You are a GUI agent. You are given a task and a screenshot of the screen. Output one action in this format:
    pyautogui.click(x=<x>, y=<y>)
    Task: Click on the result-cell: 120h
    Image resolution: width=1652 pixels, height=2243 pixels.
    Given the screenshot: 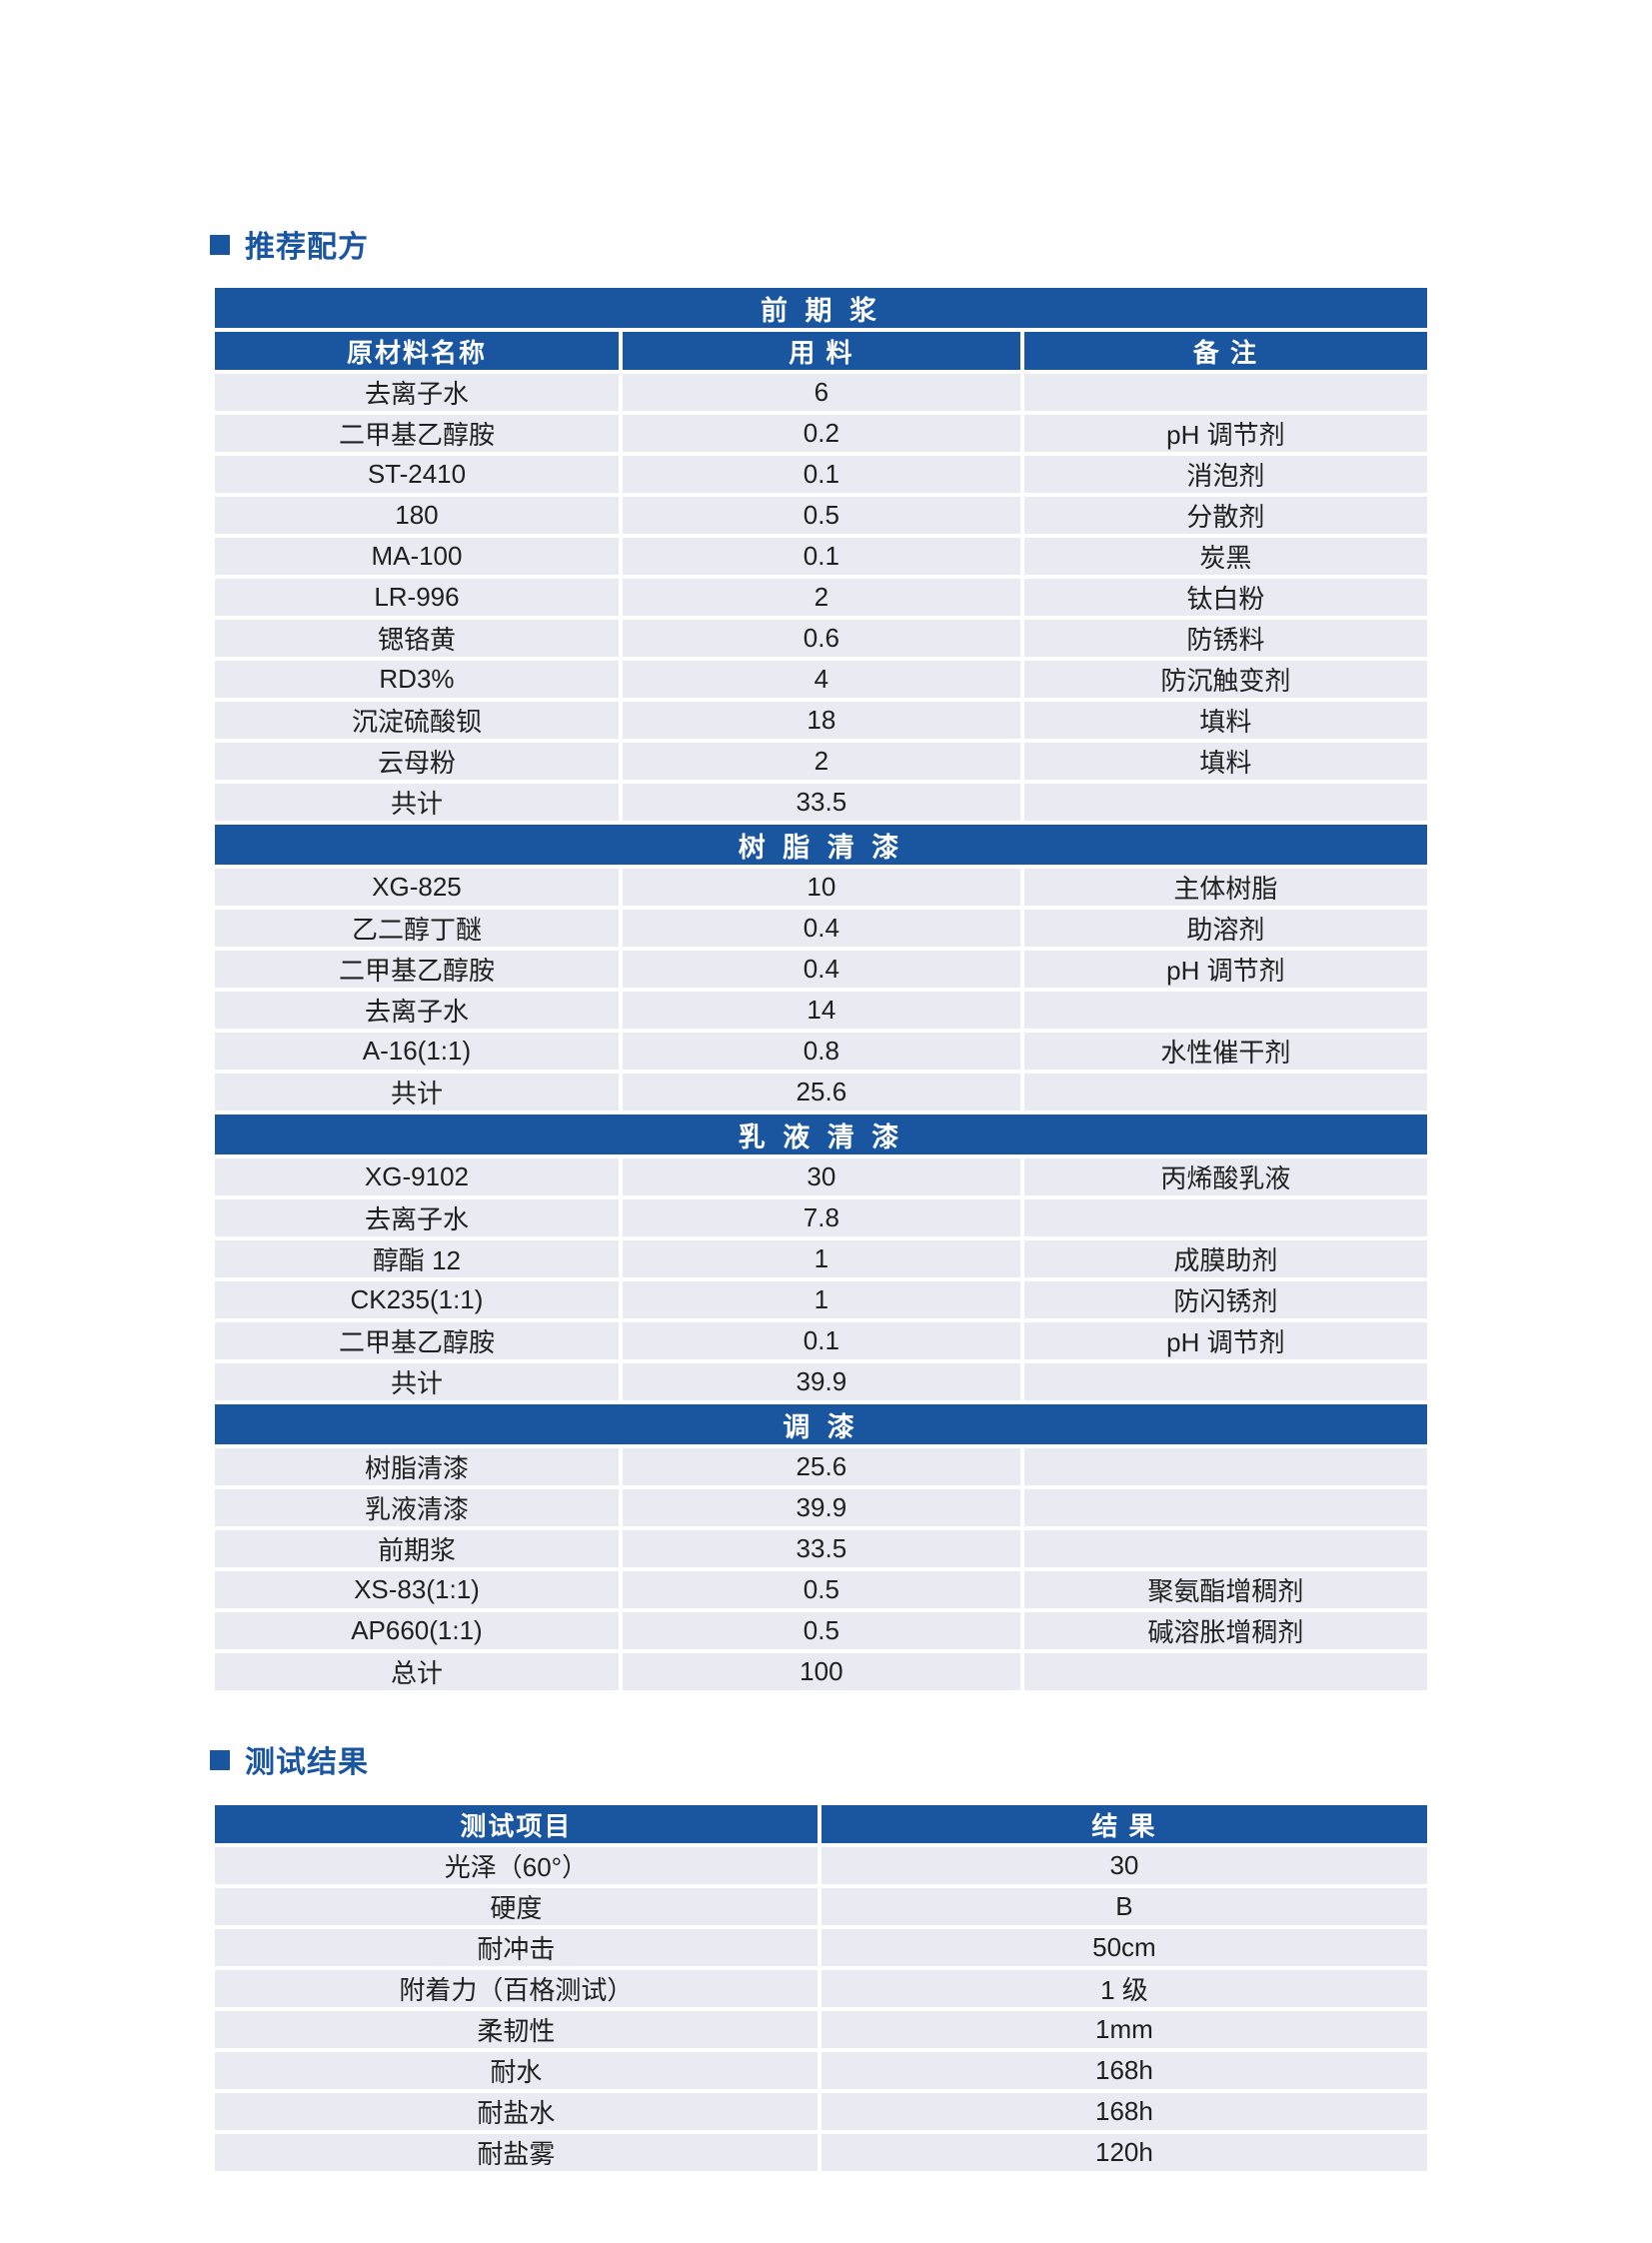 What is the action you would take?
    pyautogui.click(x=1124, y=2152)
    